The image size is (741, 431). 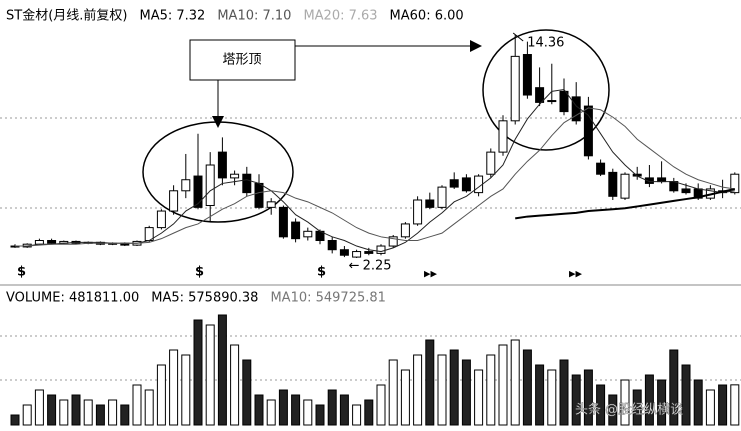 What do you see at coordinates (300, 273) in the screenshot?
I see `markers: $ $ $ ▸▸ ▸▸` at bounding box center [300, 273].